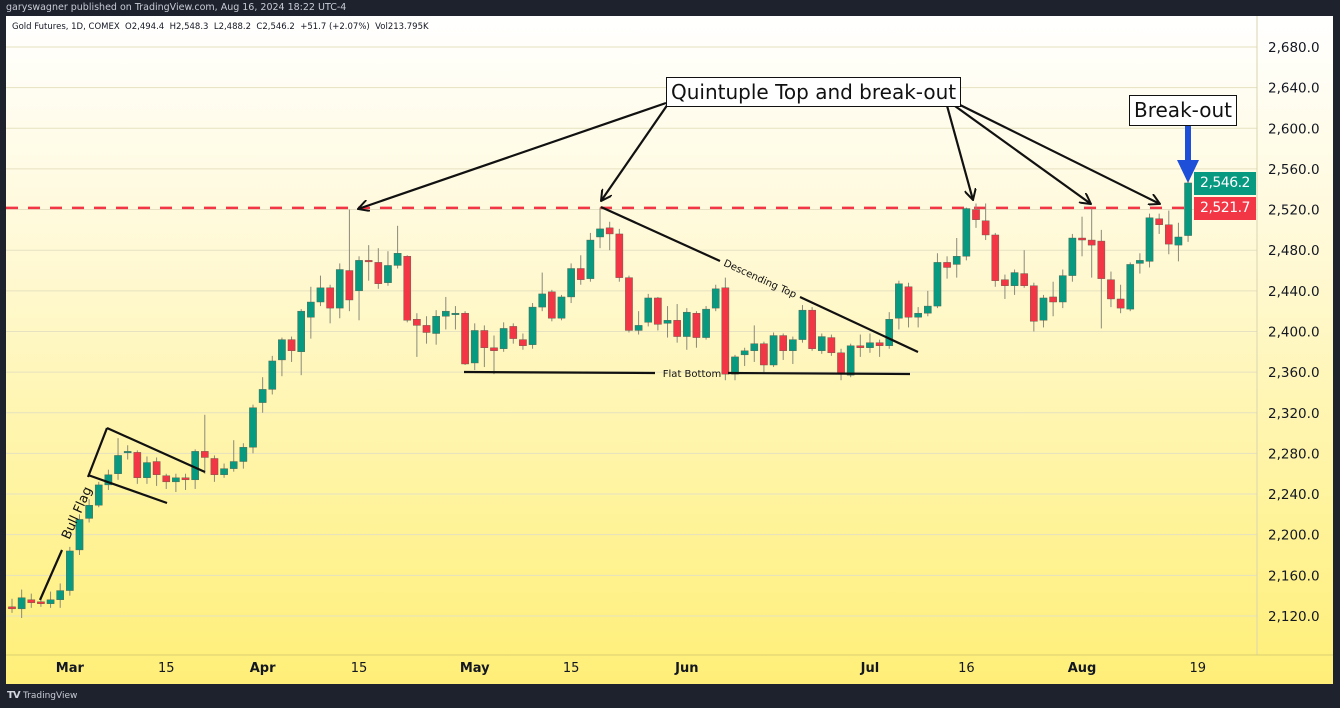  What do you see at coordinates (97, 452) in the screenshot?
I see `bull-flag-pole-upper` at bounding box center [97, 452].